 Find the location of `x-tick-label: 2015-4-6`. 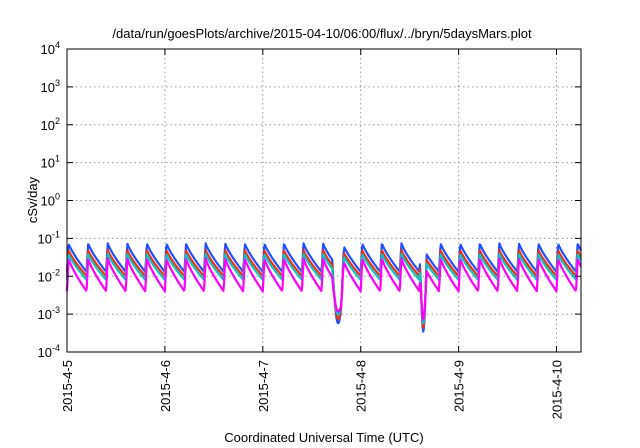

x-tick-label: 2015-4-6 is located at coordinates (165, 386).